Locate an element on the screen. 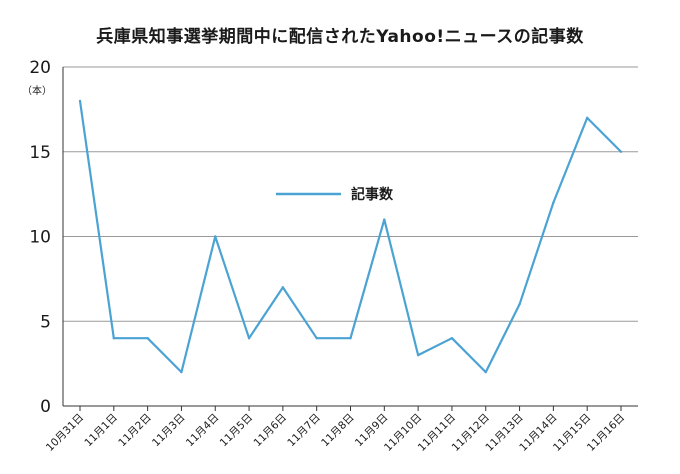 This screenshot has width=680, height=474. y-axis-ticks: 0 5 10 15 20 is located at coordinates (40, 237).